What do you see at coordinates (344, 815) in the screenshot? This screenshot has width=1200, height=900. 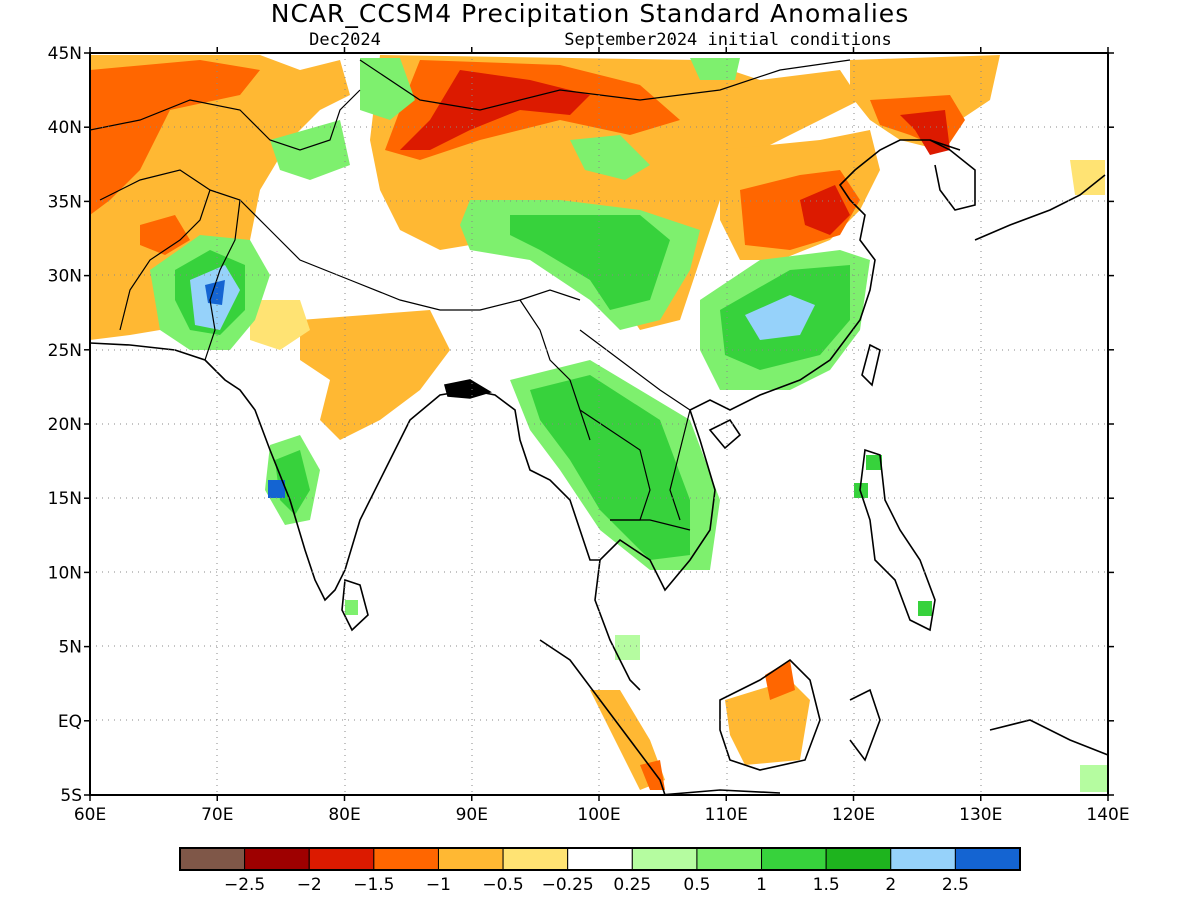 I see `x-tick-label: 80E` at bounding box center [344, 815].